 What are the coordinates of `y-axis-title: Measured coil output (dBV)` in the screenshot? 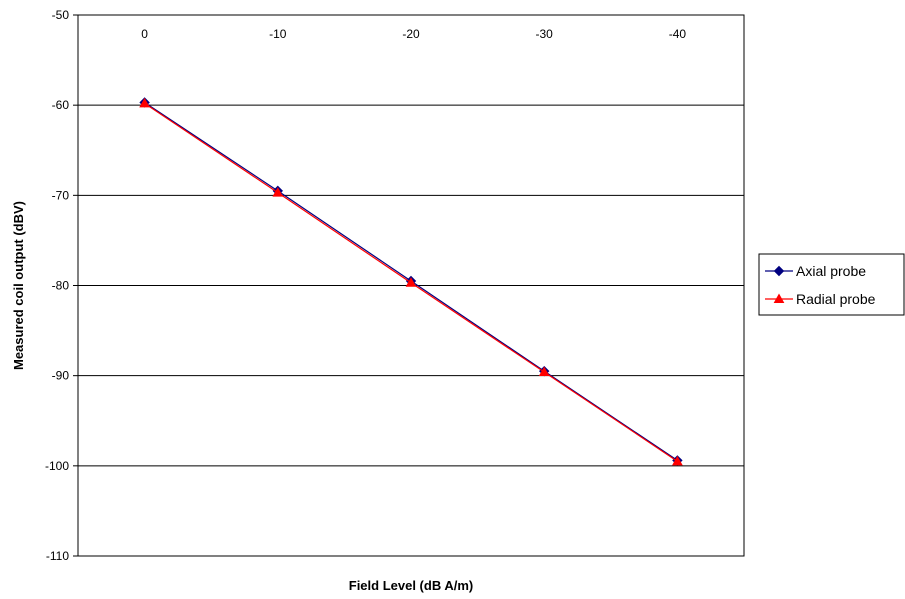 It's located at (18, 285).